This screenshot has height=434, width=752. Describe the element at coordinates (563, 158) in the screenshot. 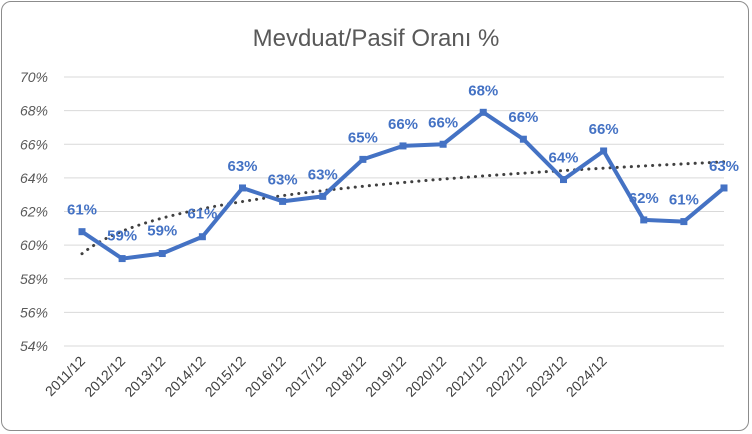

I see `data-label: 64%` at that location.